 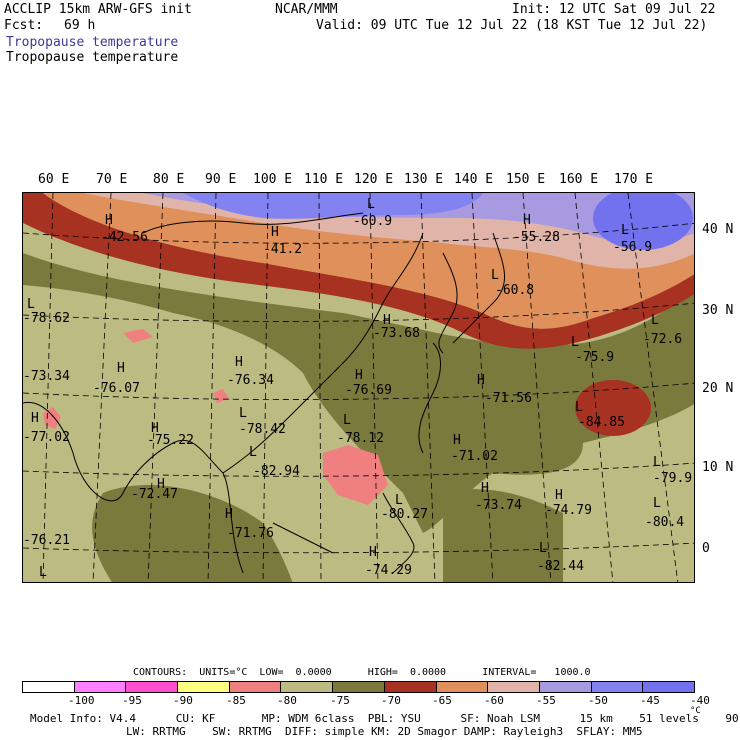 What do you see at coordinates (396, 333) in the screenshot?
I see `map-value: -73.68` at bounding box center [396, 333].